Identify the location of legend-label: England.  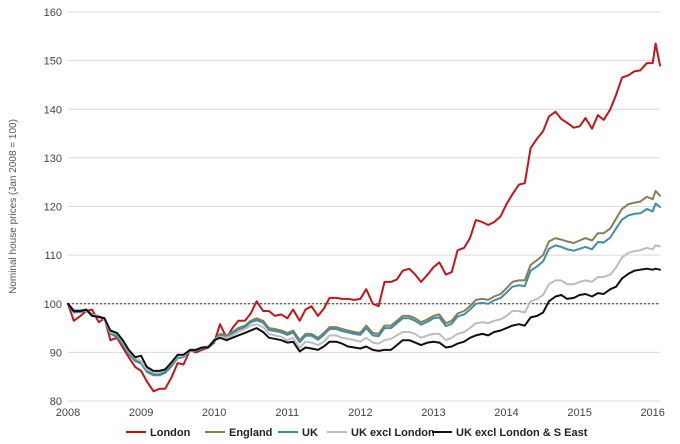
(250, 433).